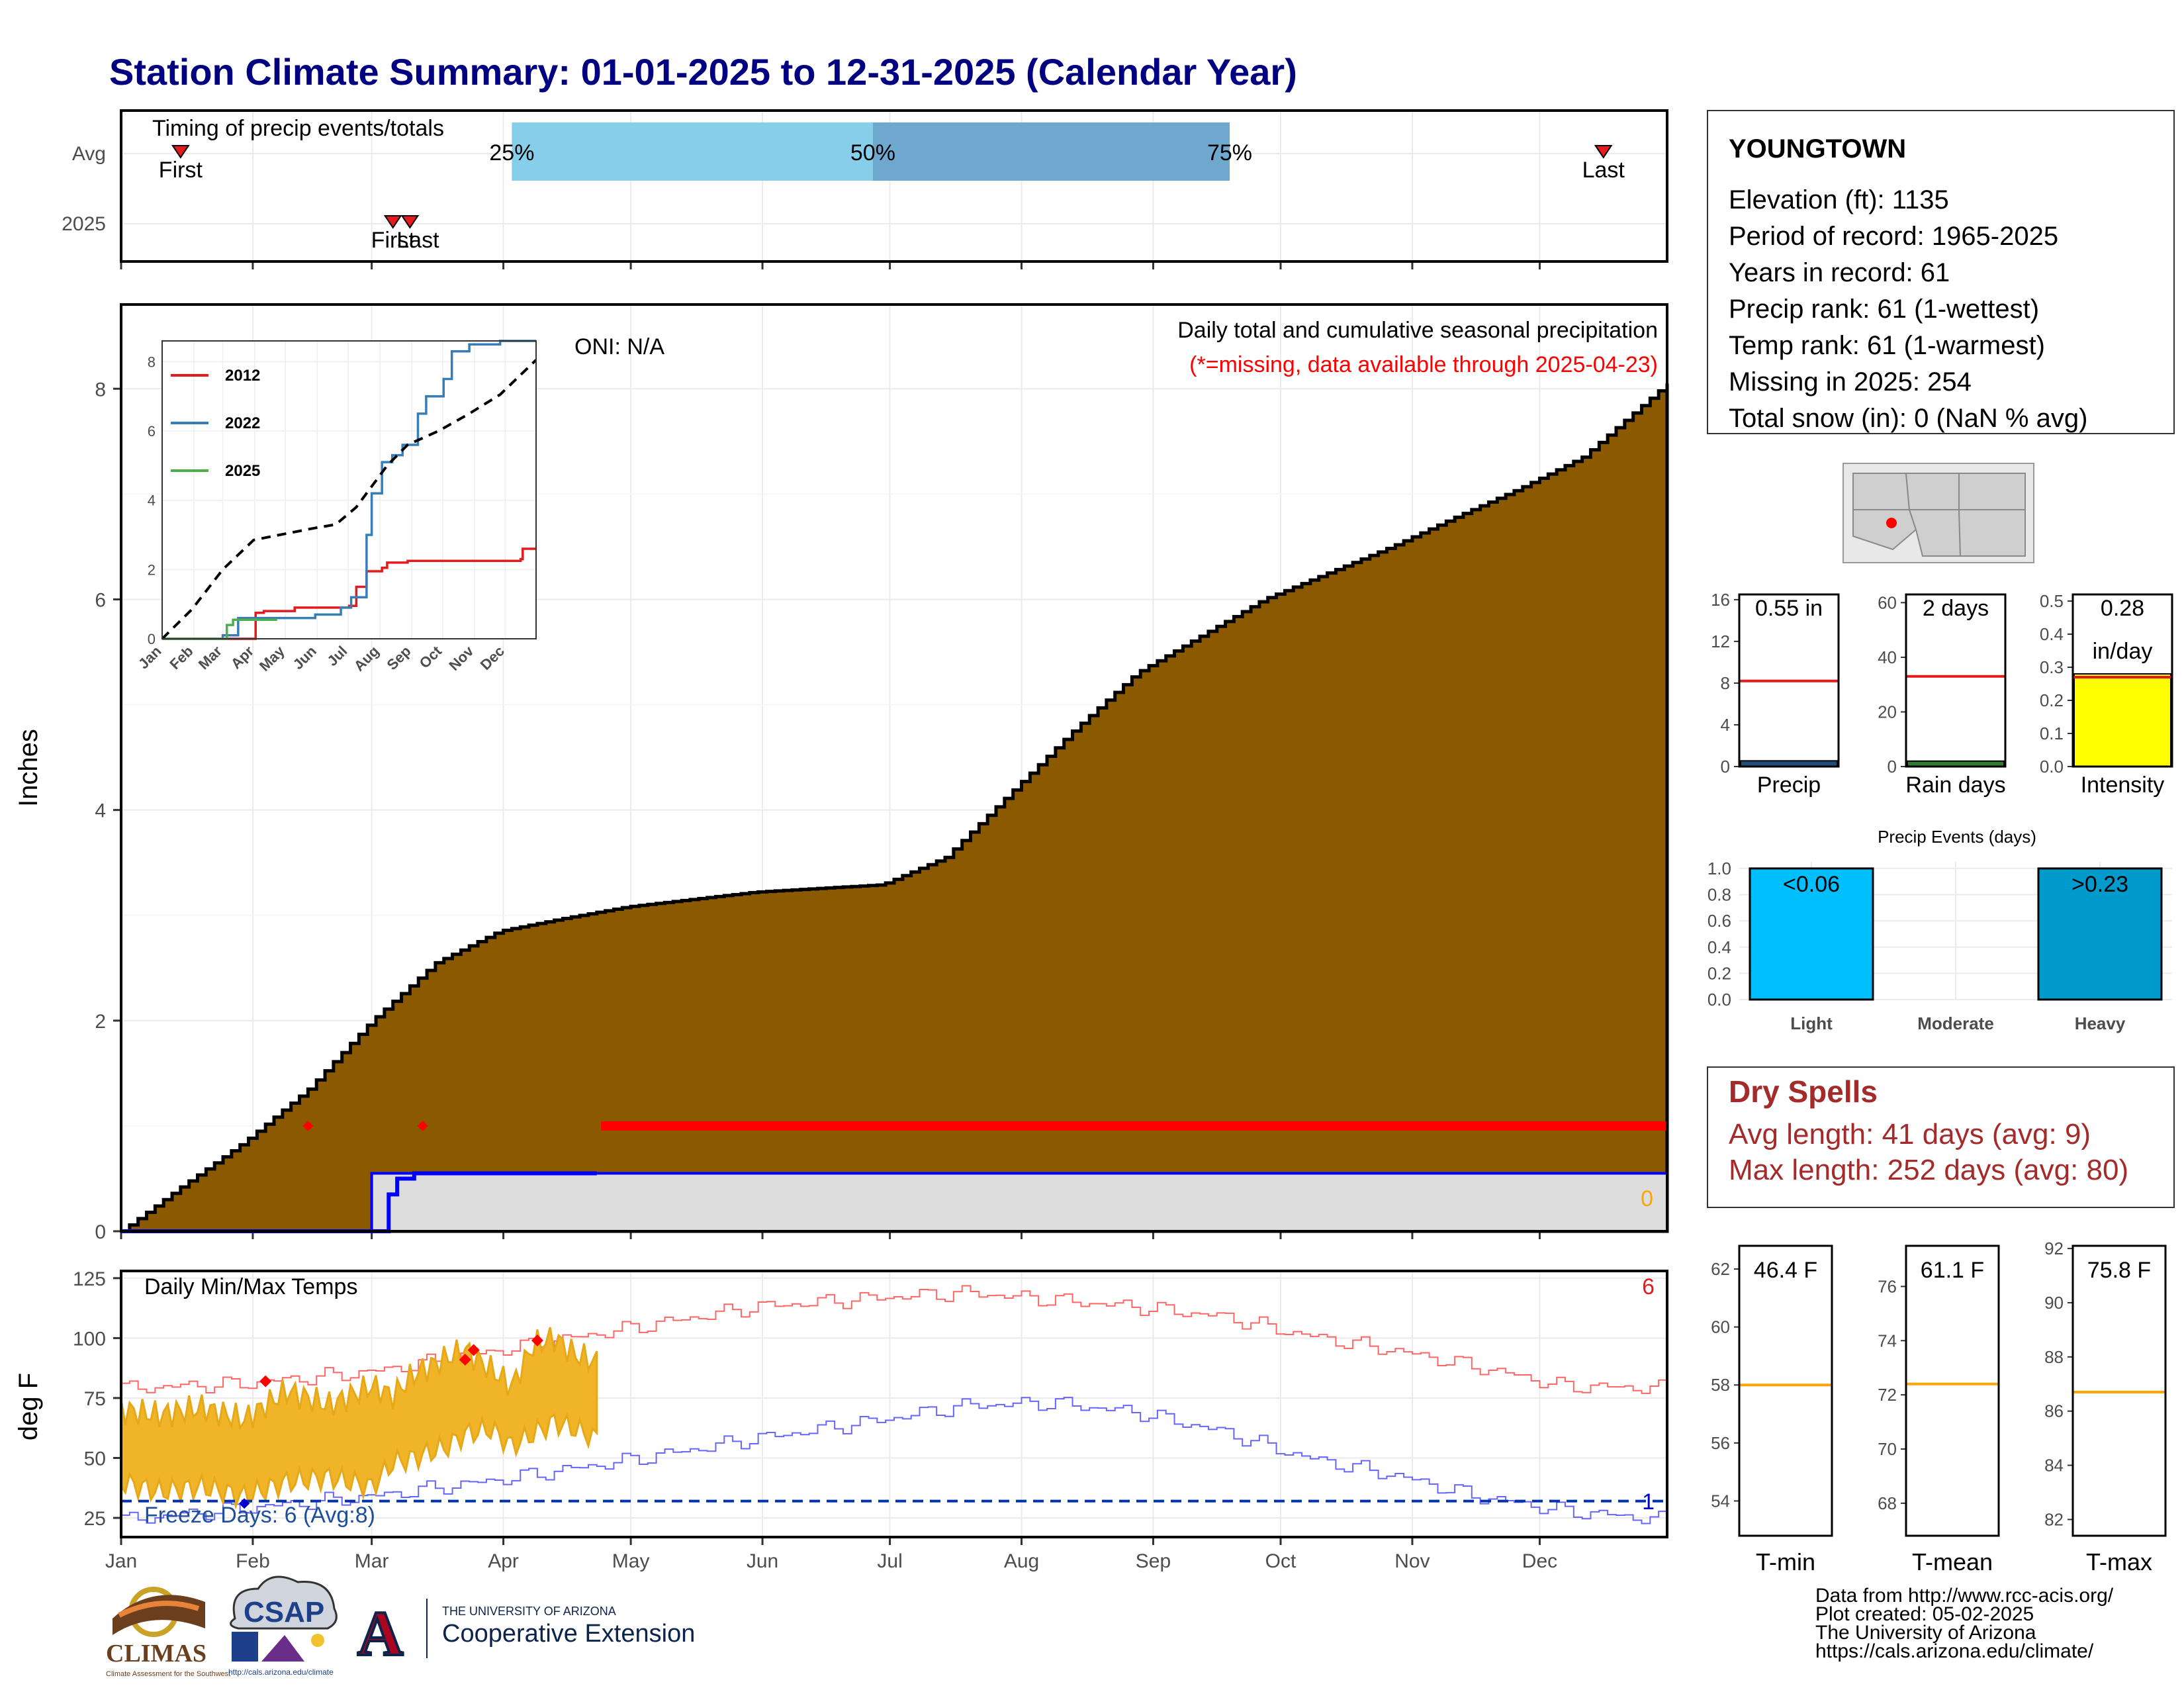 The height and width of the screenshot is (1688, 2184). Describe the element at coordinates (1604, 170) in the screenshot. I see `timing-avg-last-label: Last` at that location.